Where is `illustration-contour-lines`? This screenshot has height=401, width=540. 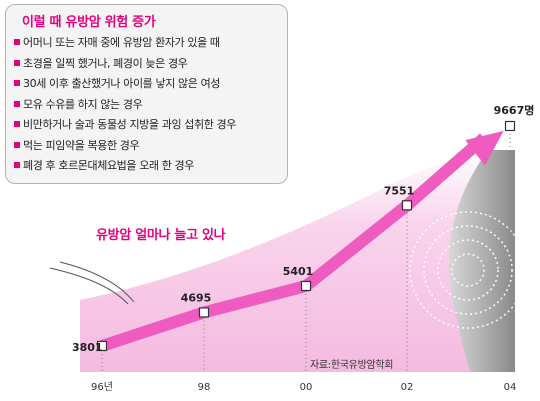 illustration-contour-lines is located at coordinates (92, 283).